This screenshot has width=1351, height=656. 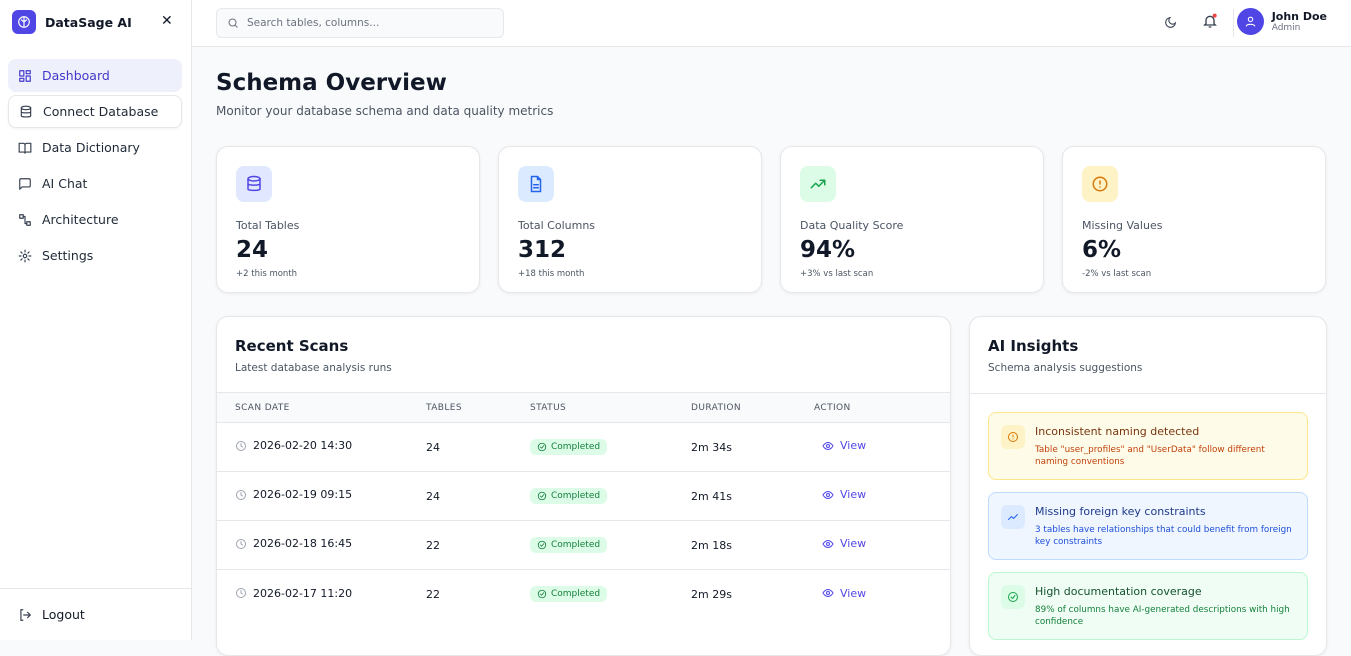 What do you see at coordinates (101, 111) in the screenshot?
I see `nav-item-text: Connect Database` at bounding box center [101, 111].